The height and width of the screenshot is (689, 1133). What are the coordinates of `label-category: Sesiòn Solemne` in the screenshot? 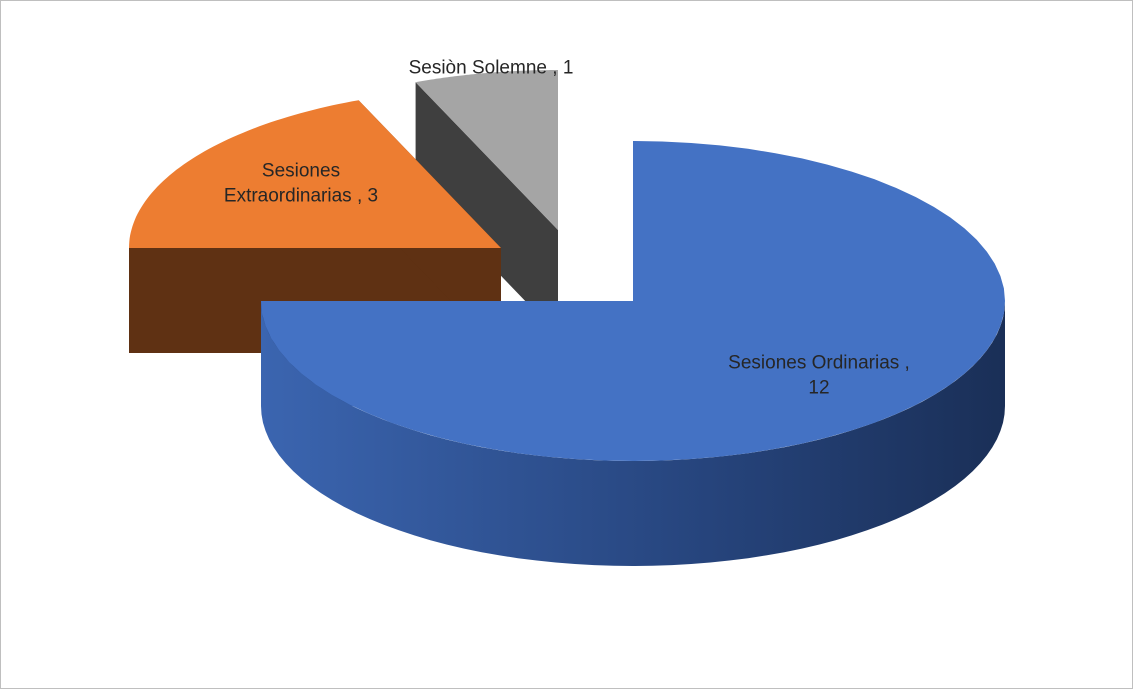 It's located at (477, 68).